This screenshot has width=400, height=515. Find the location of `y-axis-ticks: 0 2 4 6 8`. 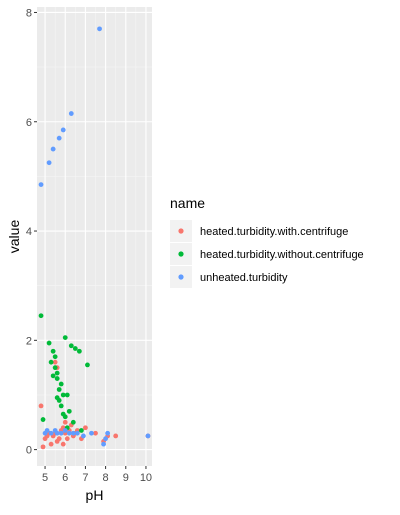

y-axis-ticks: 0 2 4 6 8 is located at coordinates (31, 232).